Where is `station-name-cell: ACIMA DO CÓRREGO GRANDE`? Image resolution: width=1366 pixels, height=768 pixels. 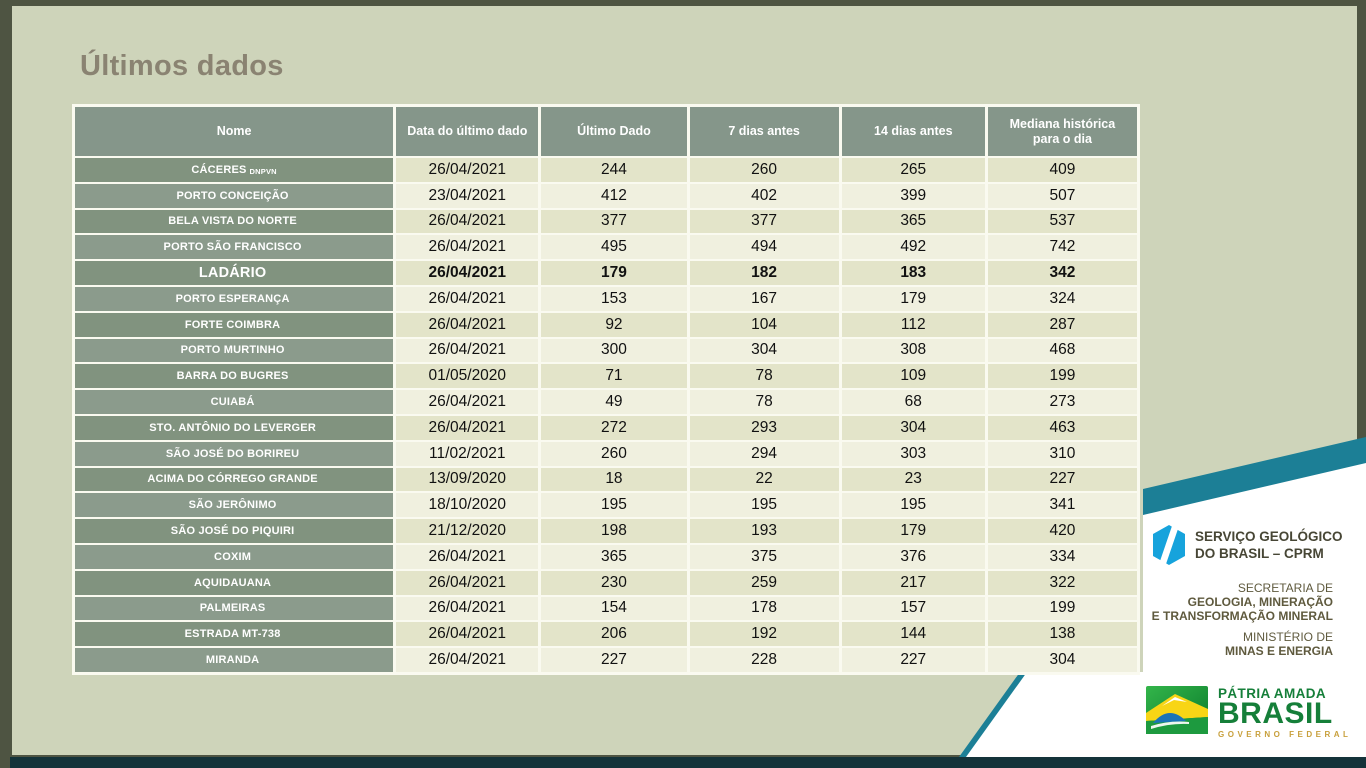 station-name-cell: ACIMA DO CÓRREGO GRANDE is located at coordinates (234, 479).